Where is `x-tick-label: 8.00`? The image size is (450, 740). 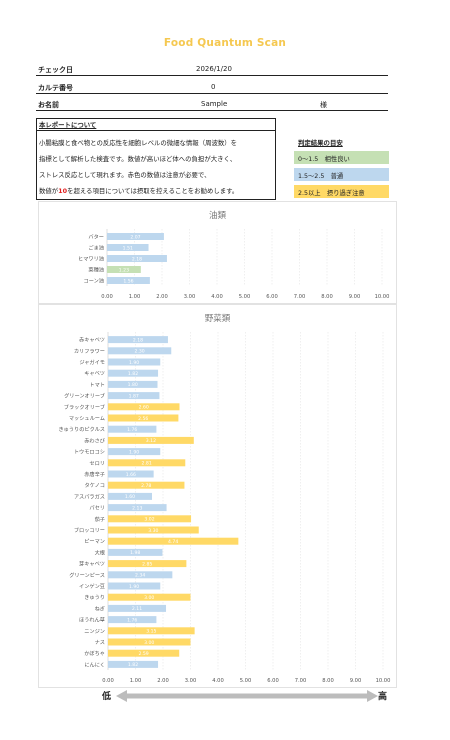 x-tick-label: 8.00 is located at coordinates (328, 681).